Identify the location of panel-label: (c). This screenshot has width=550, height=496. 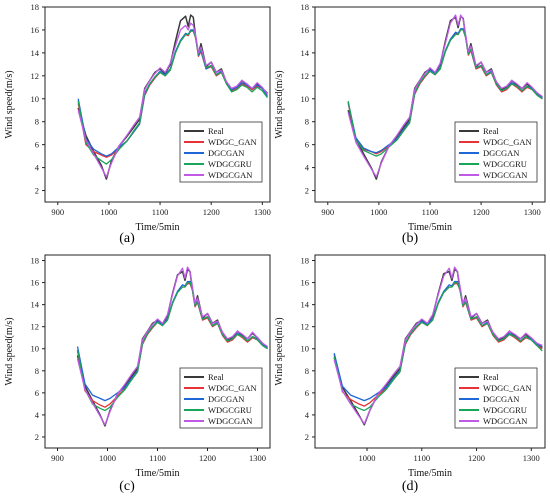
(127, 486).